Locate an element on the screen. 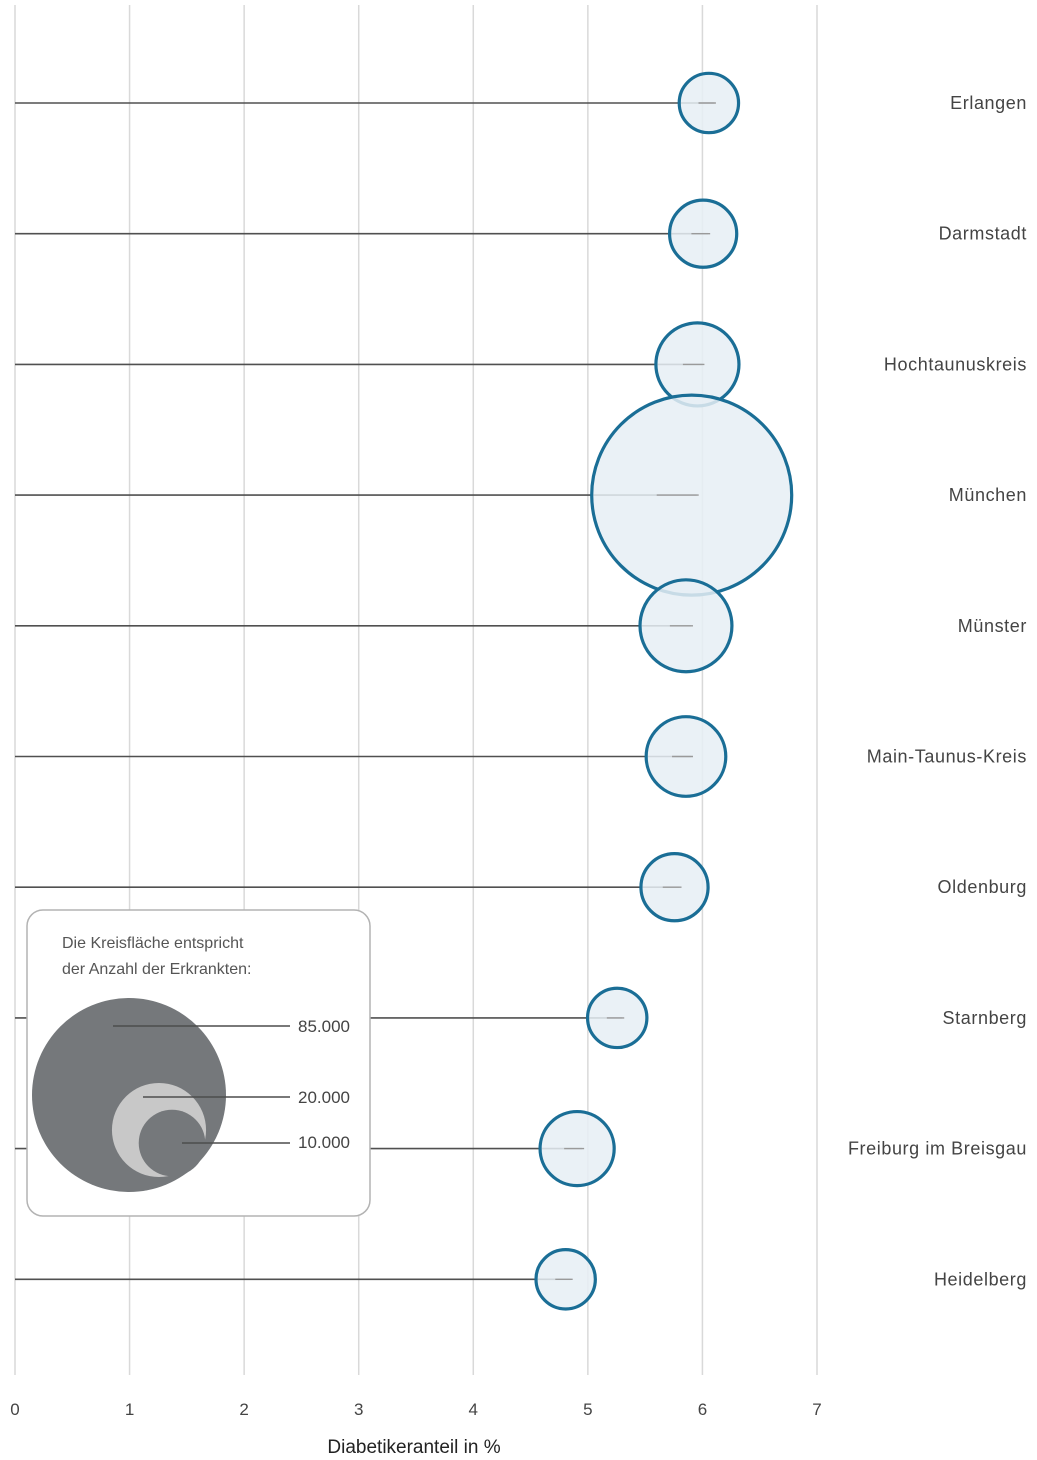  legend-circles is located at coordinates (129, 1095).